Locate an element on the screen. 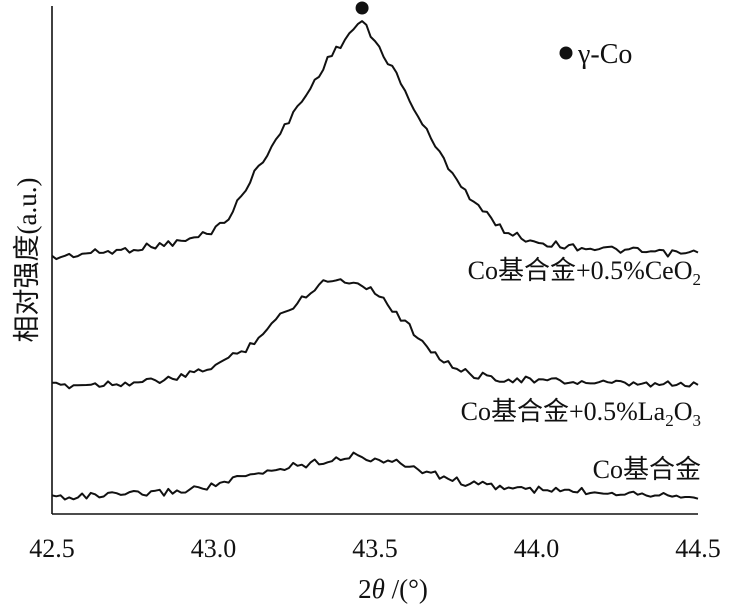 Image resolution: width=733 pixels, height=613 pixels. x-tick-label-3: 44.0 is located at coordinates (537, 548).